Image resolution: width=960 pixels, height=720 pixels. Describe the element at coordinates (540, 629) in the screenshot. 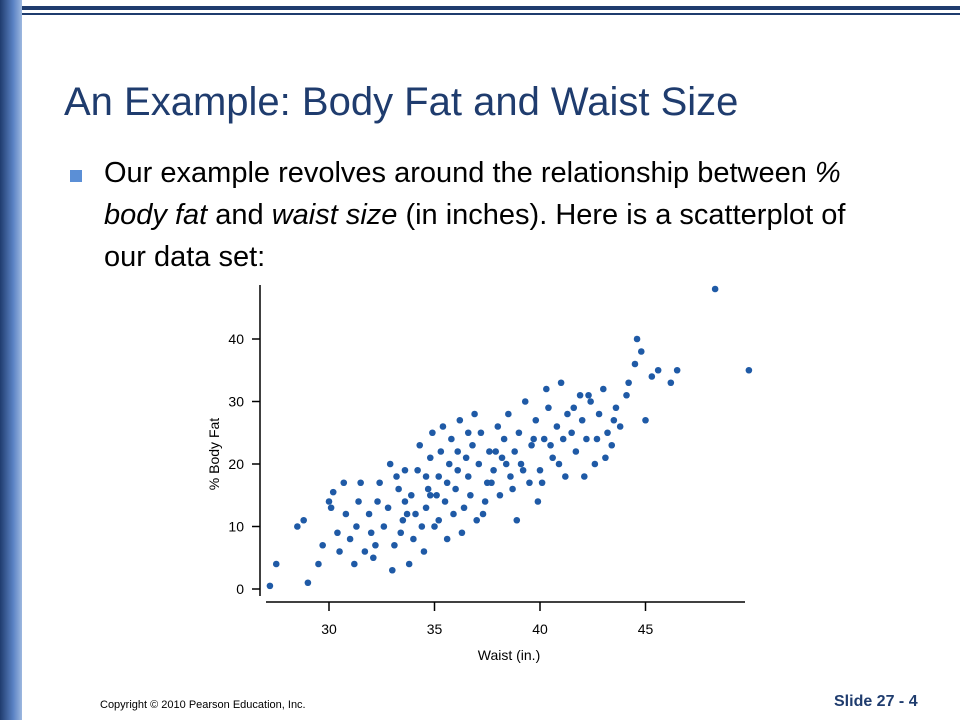

I see `x-tick-label: 40` at that location.